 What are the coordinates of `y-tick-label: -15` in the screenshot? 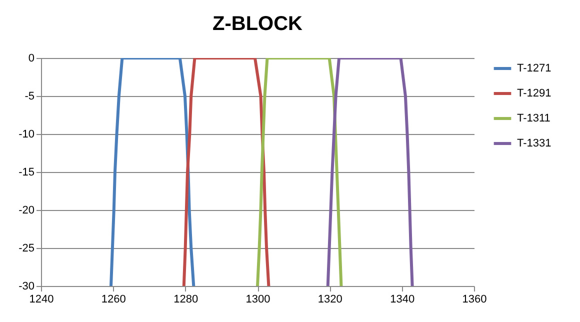 It's located at (26, 172).